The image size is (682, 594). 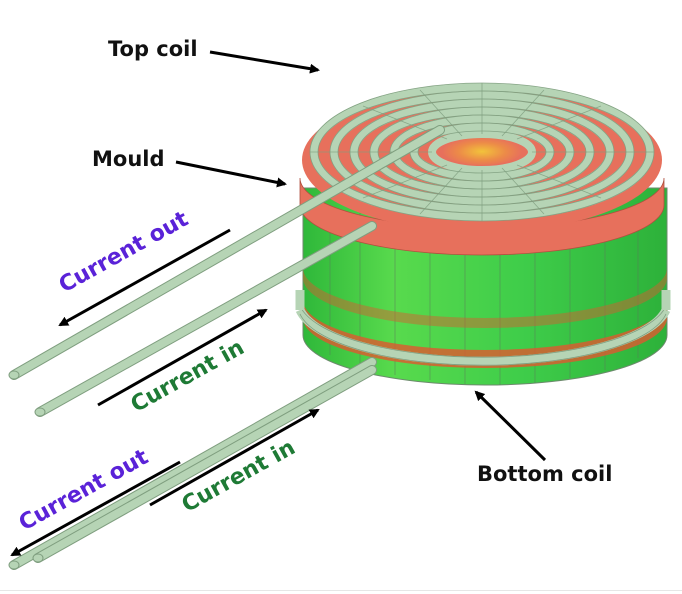 I want to click on top-coil-label: Top coil, so click(x=153, y=49).